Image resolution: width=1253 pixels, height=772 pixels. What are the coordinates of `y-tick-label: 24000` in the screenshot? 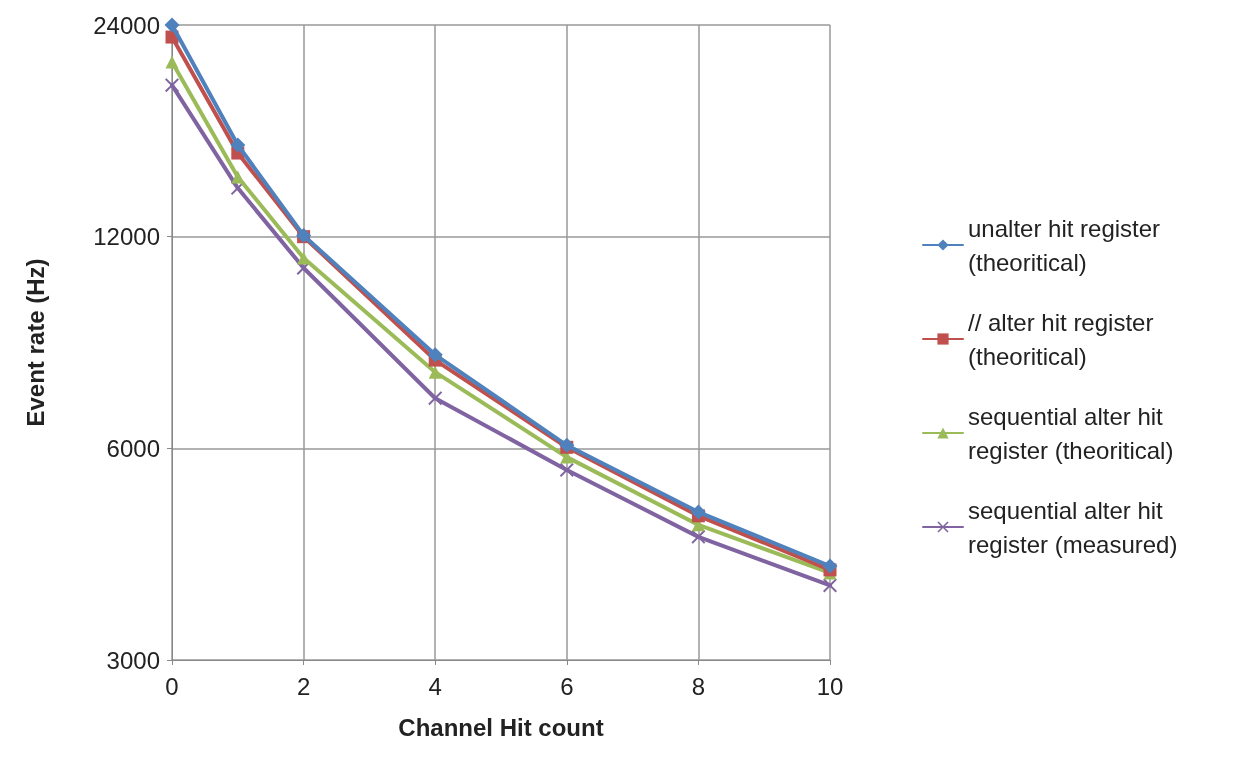 It's located at (126, 25).